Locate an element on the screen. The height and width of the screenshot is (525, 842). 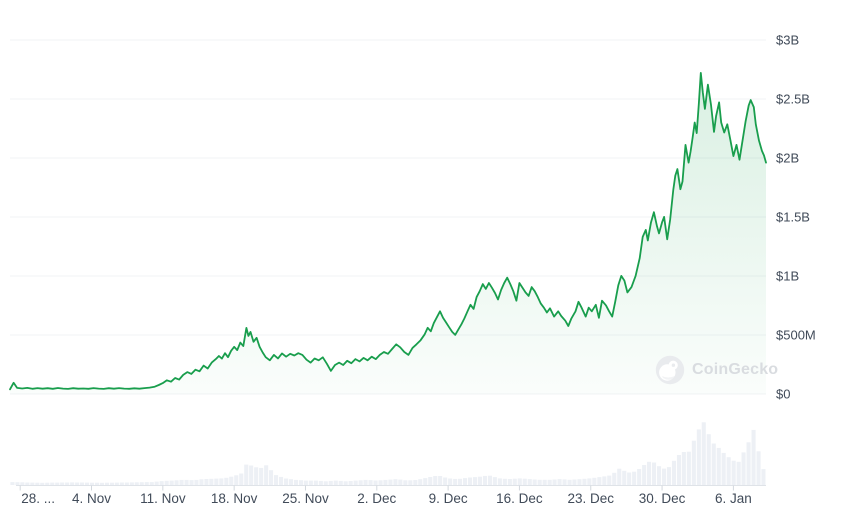
svg-text: $0 is located at coordinates (783, 394).